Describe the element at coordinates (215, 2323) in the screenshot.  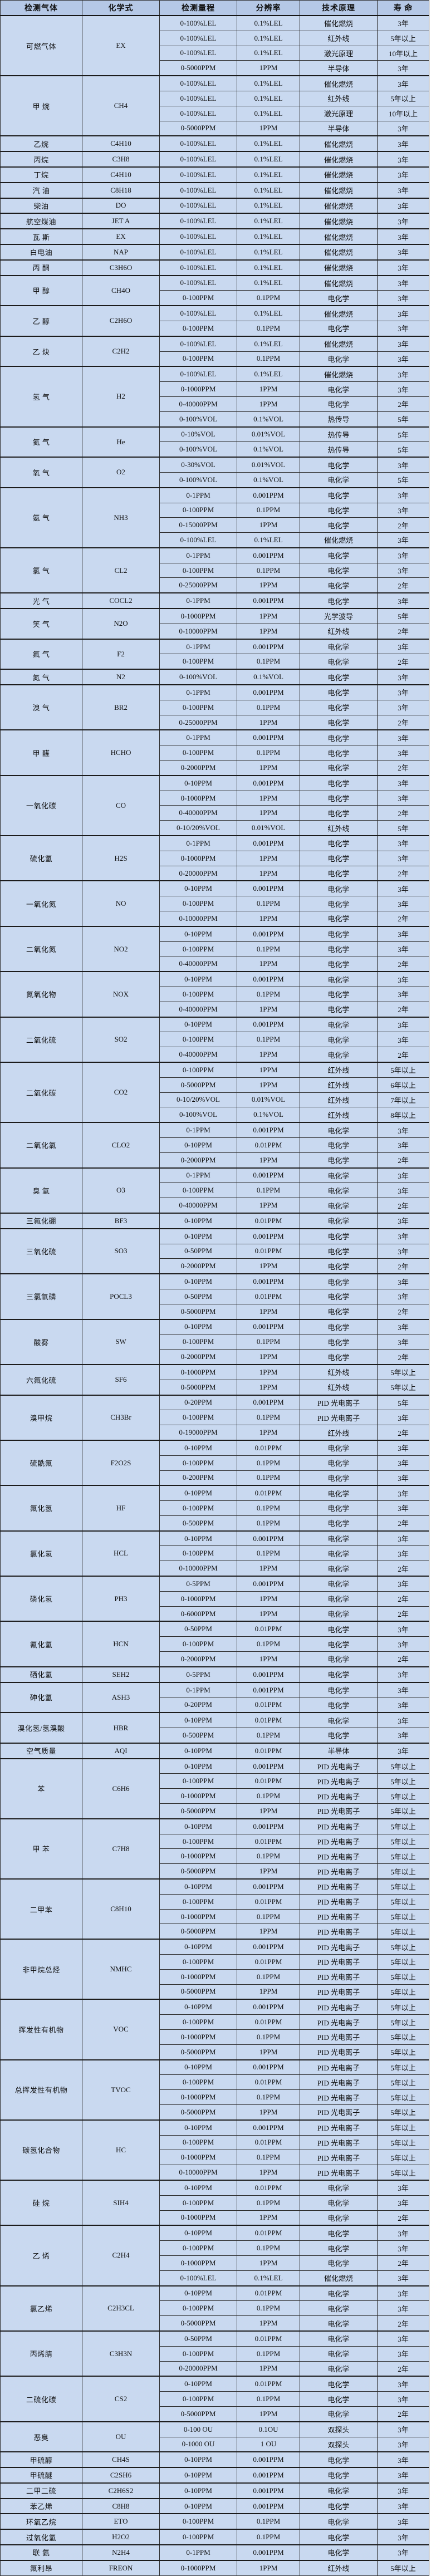
I see `table-row: 0-5000PPM 1PPM 电化学 2年` at that location.